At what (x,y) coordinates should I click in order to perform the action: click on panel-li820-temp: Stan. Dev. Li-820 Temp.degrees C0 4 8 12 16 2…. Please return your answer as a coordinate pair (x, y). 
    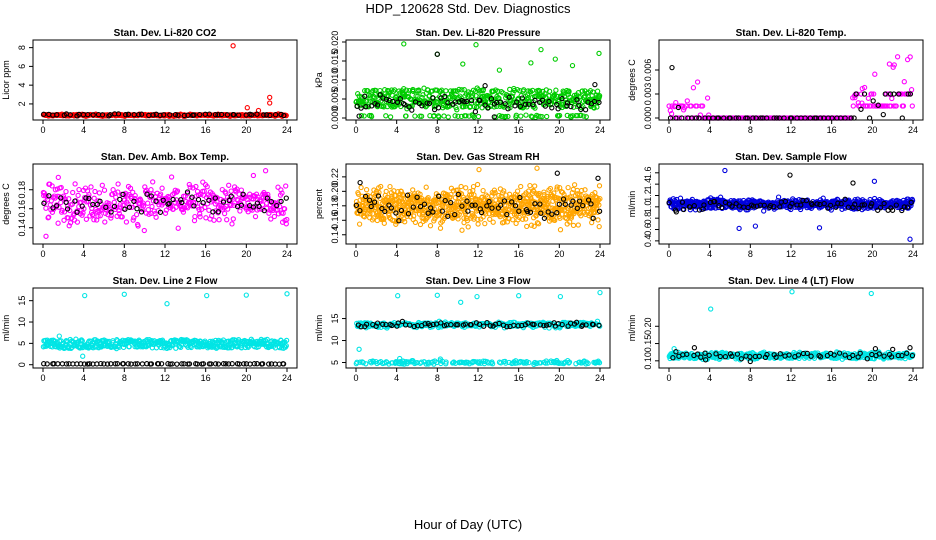
    Looking at the image, I should click on (775, 81).